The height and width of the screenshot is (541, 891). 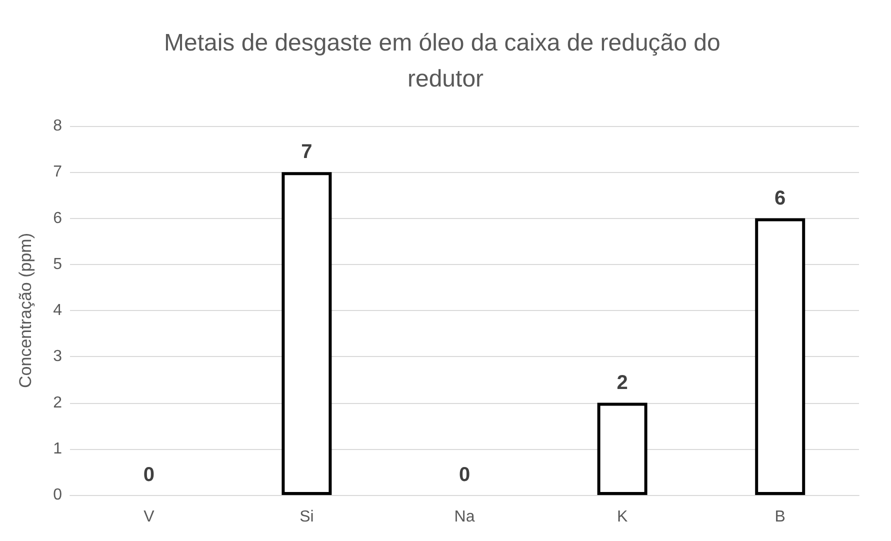 I want to click on y-tick-label: 7, so click(x=57, y=172).